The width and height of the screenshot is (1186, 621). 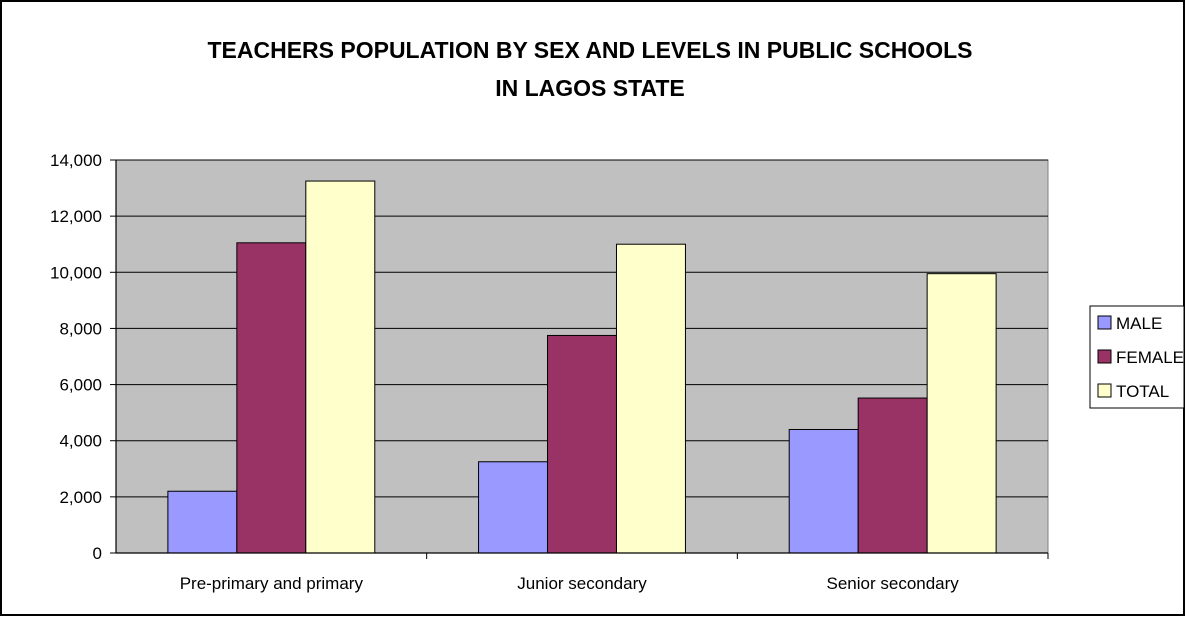 I want to click on x-tick-label: Senior secondary, so click(x=893, y=583).